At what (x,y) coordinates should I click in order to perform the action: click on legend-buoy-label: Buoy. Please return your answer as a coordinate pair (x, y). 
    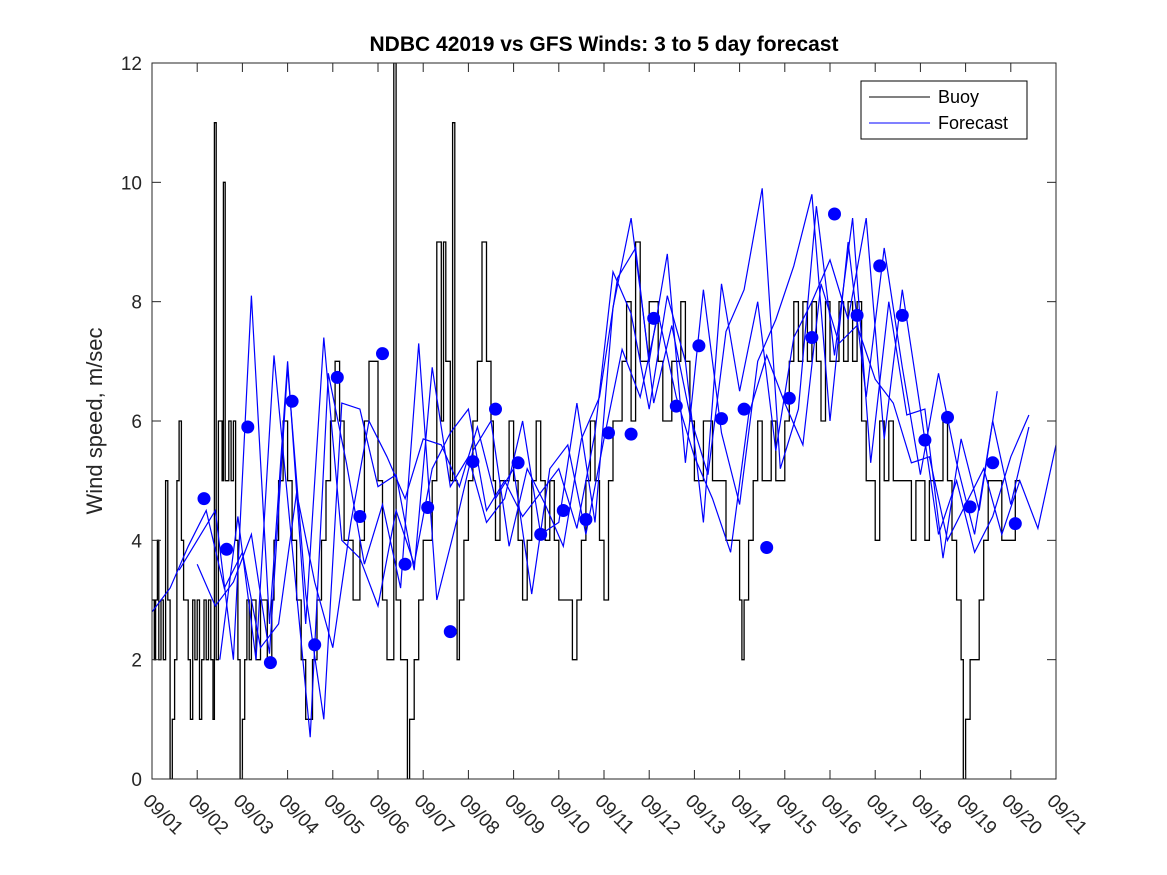
    Looking at the image, I should click on (958, 97).